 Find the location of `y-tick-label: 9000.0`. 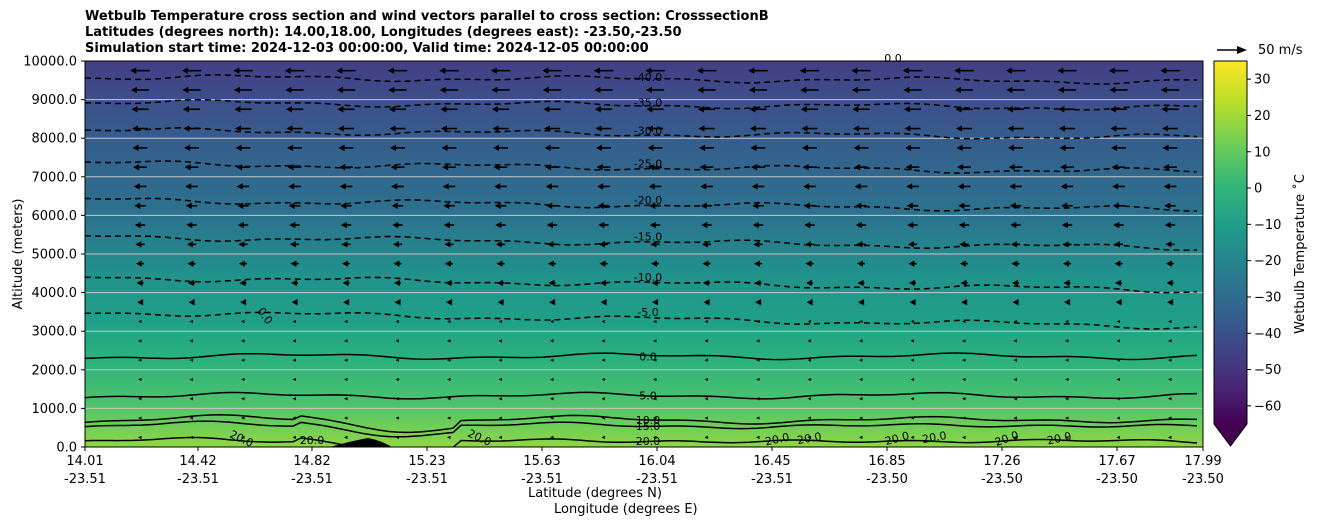

y-tick-label: 9000.0 is located at coordinates (55, 100).